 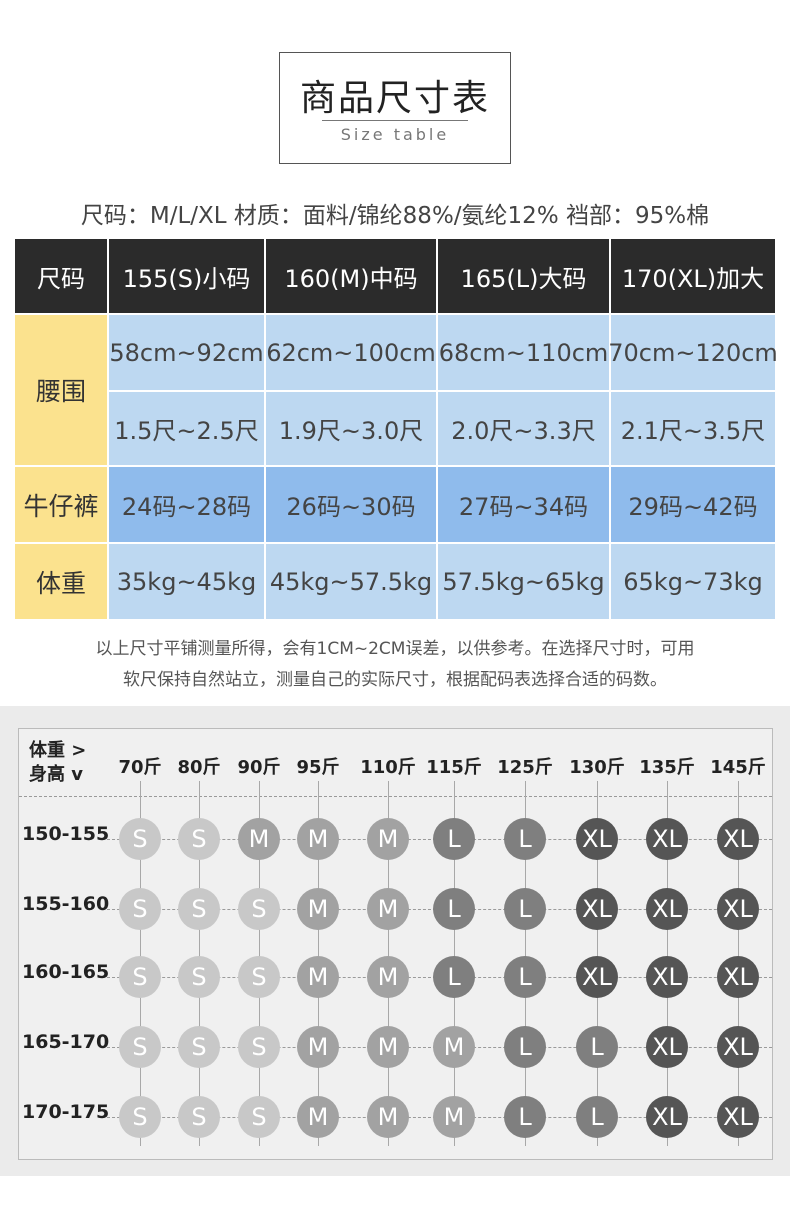 I want to click on header-divider, so click(x=395, y=796).